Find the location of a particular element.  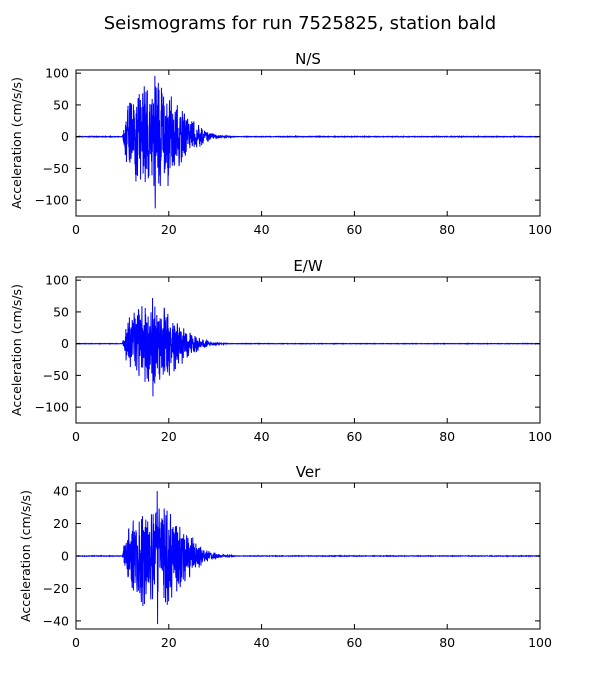

panel-title: E/W is located at coordinates (308, 266).